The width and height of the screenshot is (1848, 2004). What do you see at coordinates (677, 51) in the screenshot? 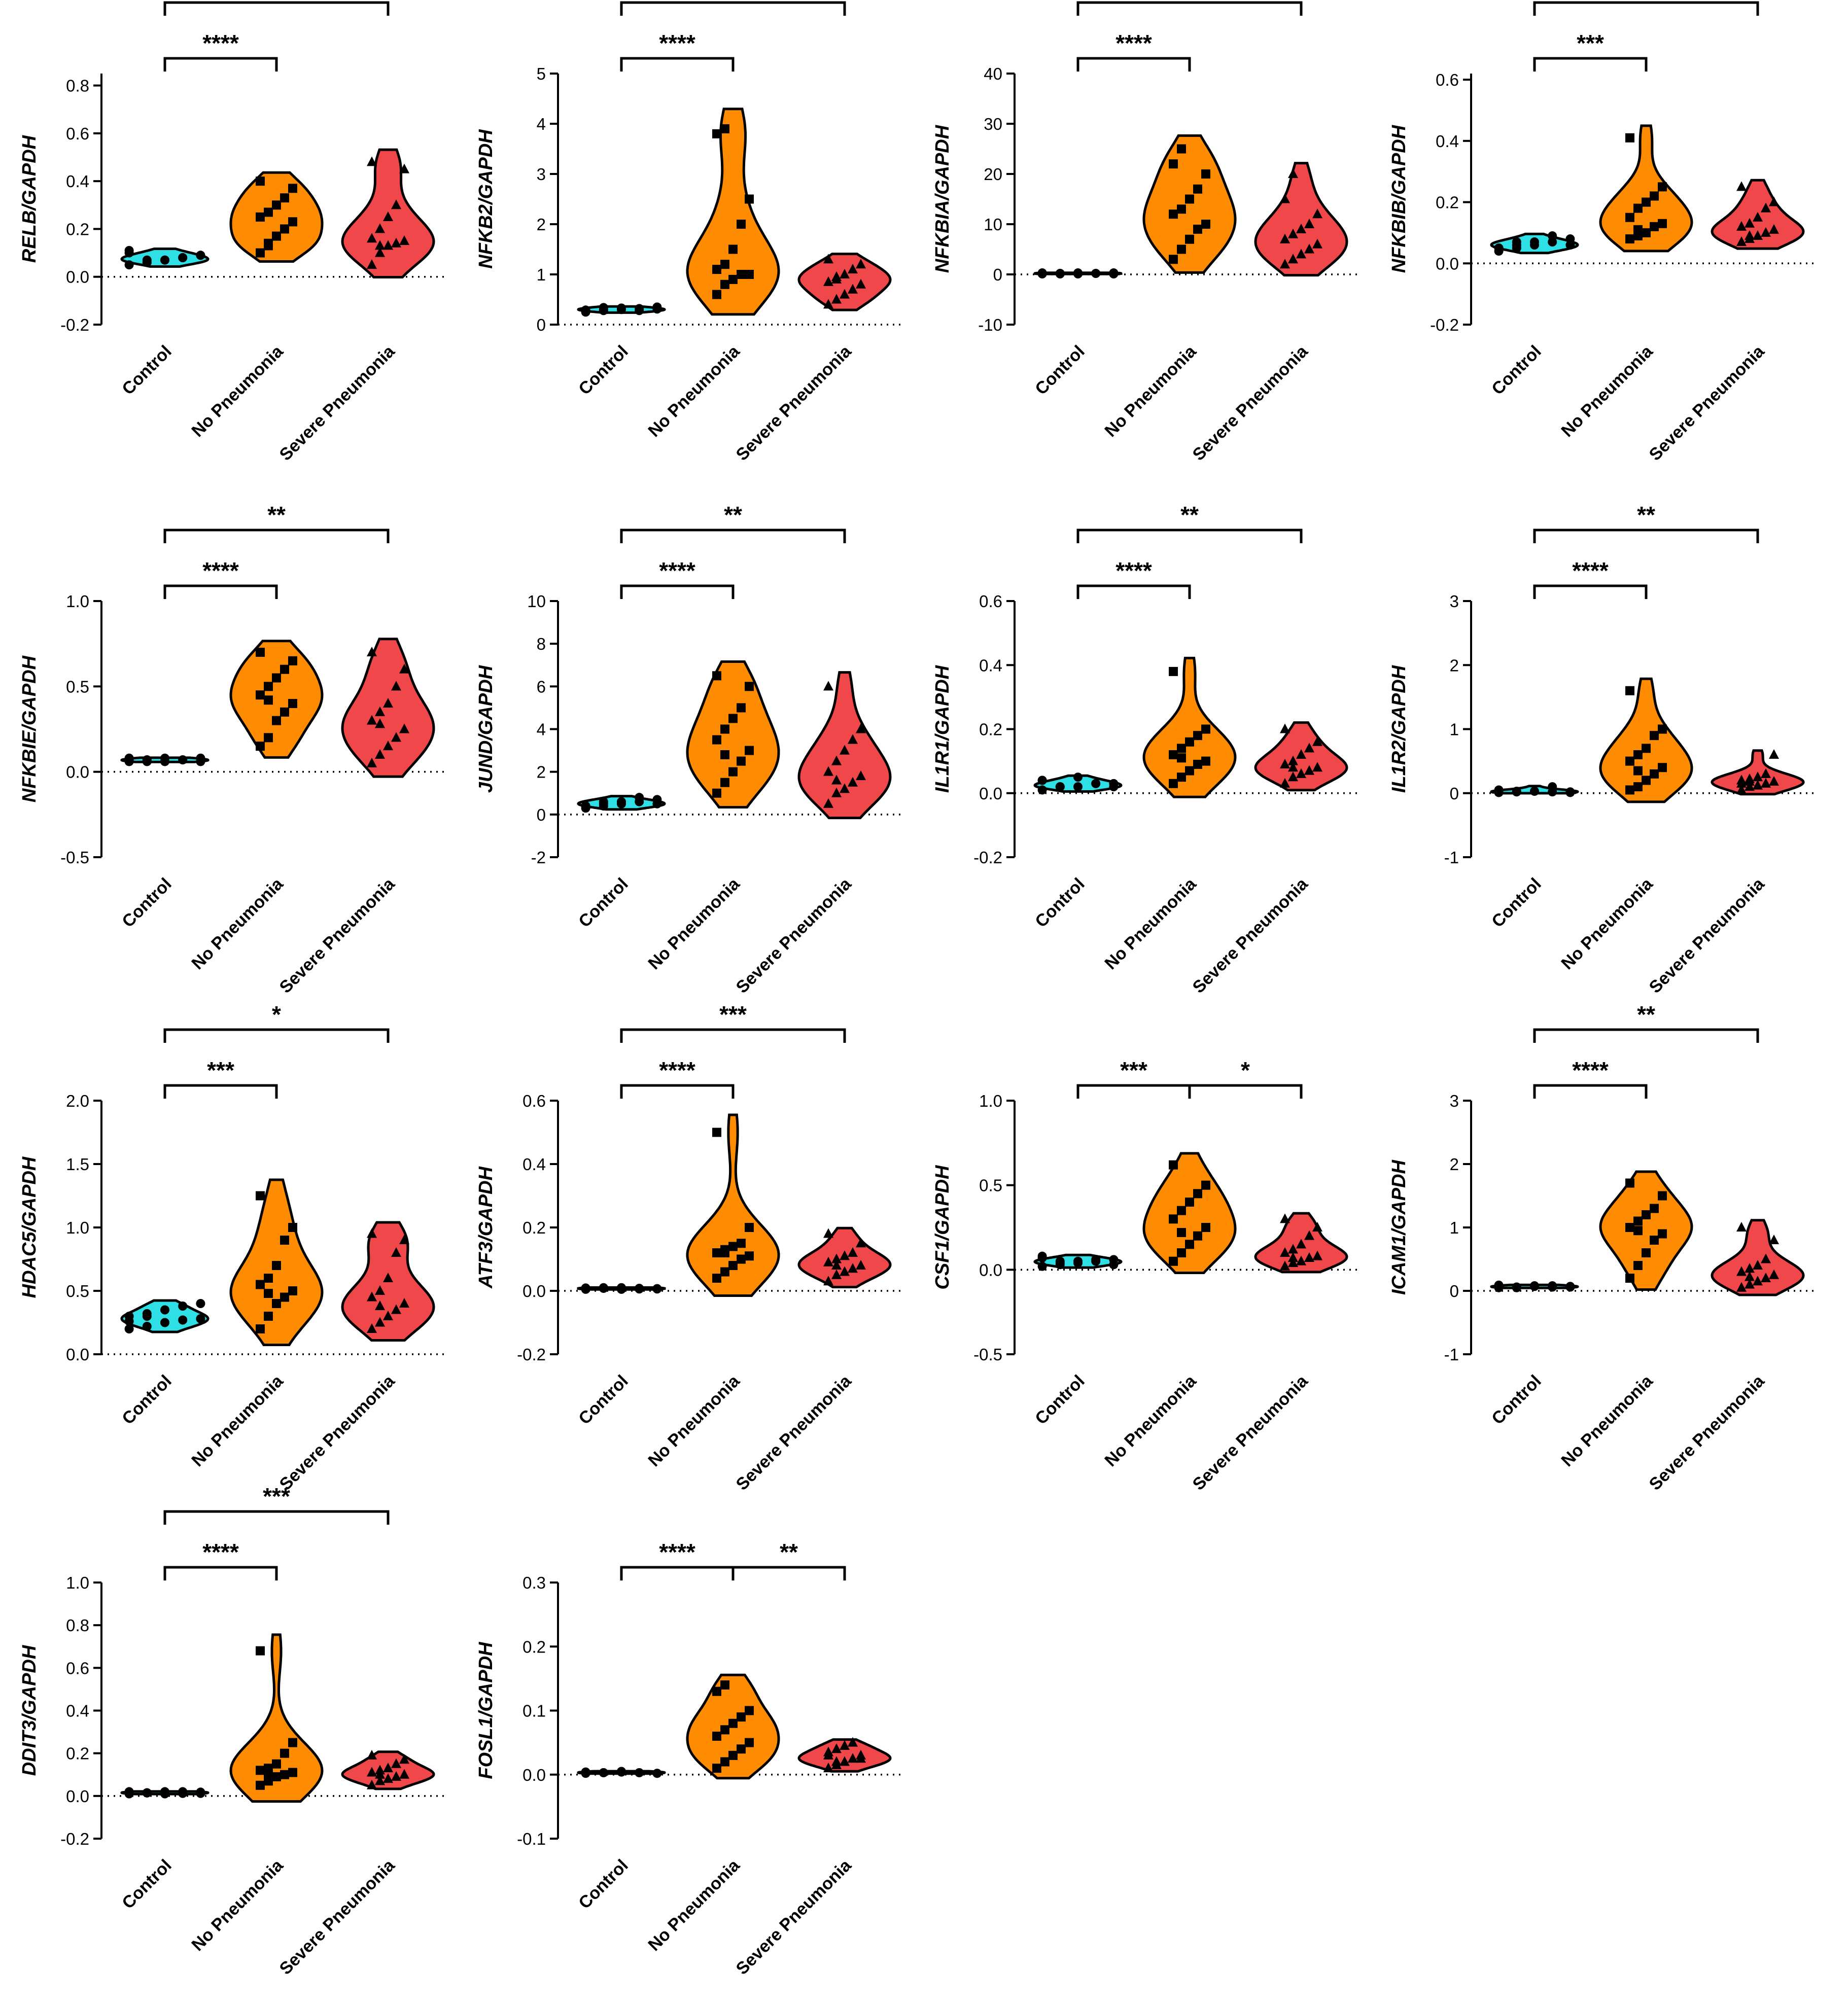
I see `significance-bracket: ****` at bounding box center [677, 51].